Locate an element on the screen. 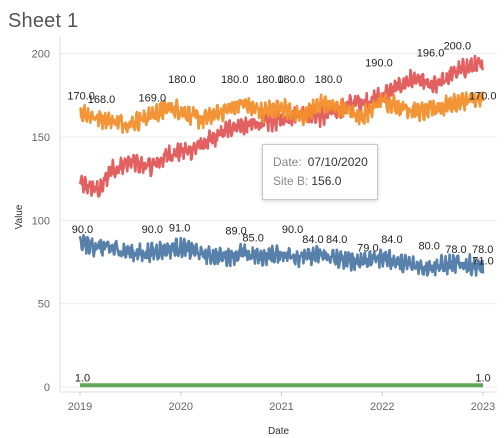  tooltip-date-label: Date: is located at coordinates (287, 162).